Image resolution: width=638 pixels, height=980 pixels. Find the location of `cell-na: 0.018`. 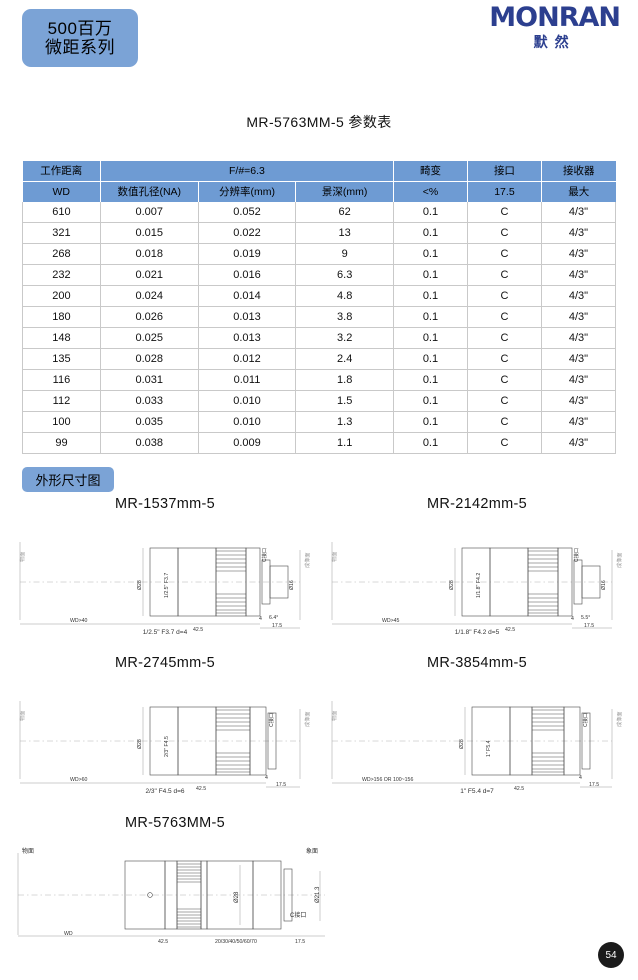

cell-na: 0.018 is located at coordinates (149, 254).